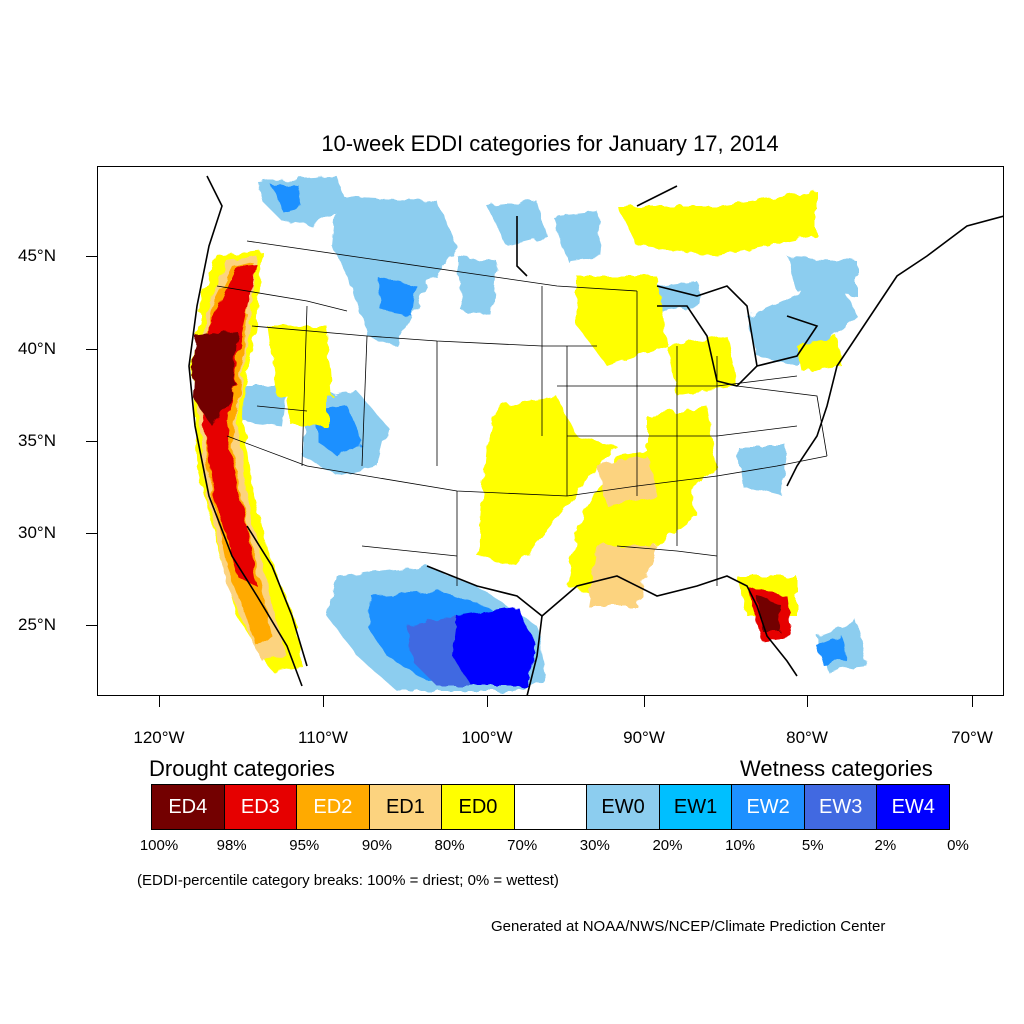 This screenshot has height=1024, width=1024. Describe the element at coordinates (242, 768) in the screenshot. I see `drought-categories-heading: Drought categories` at that location.